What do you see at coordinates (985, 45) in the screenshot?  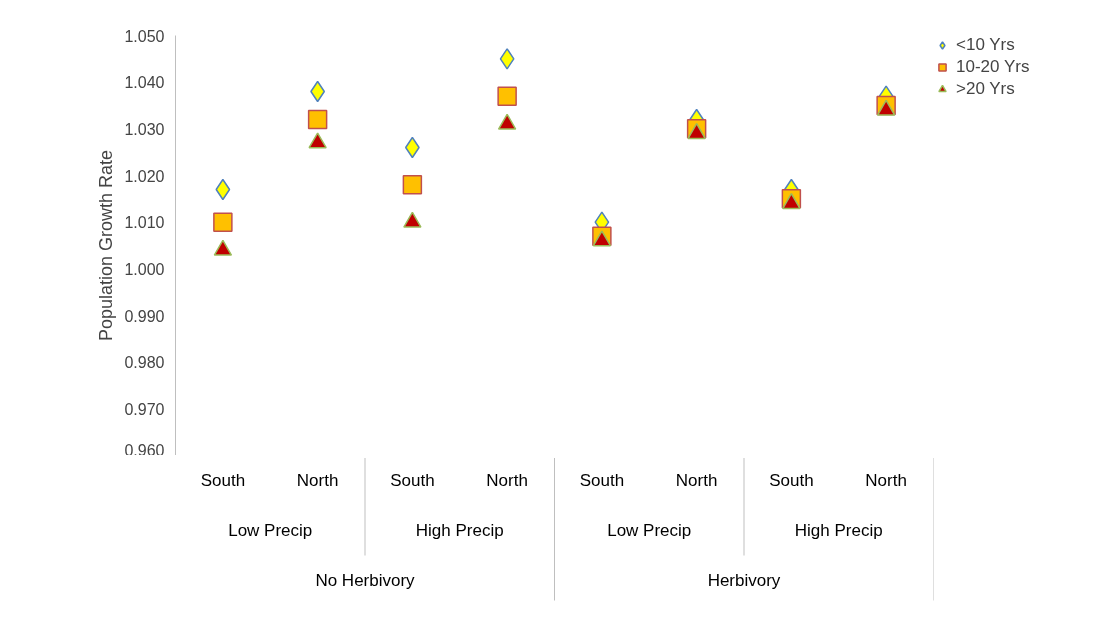 I see `legend-label: <10 Yrs` at bounding box center [985, 45].